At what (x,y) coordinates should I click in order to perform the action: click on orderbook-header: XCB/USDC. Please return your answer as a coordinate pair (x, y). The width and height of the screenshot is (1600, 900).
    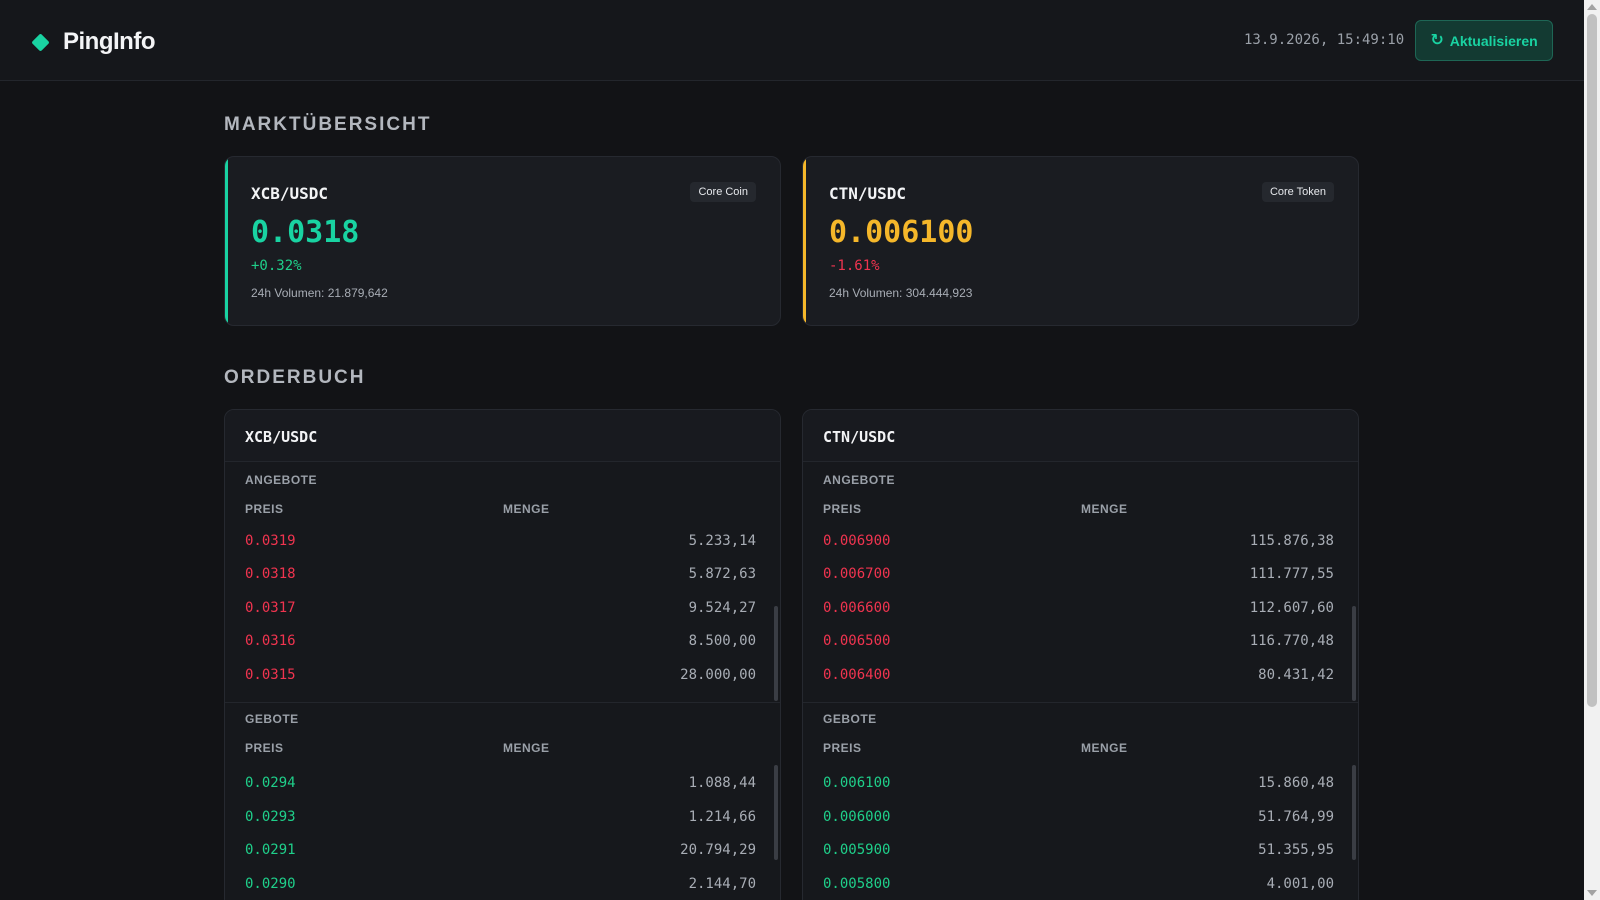
    Looking at the image, I should click on (502, 436).